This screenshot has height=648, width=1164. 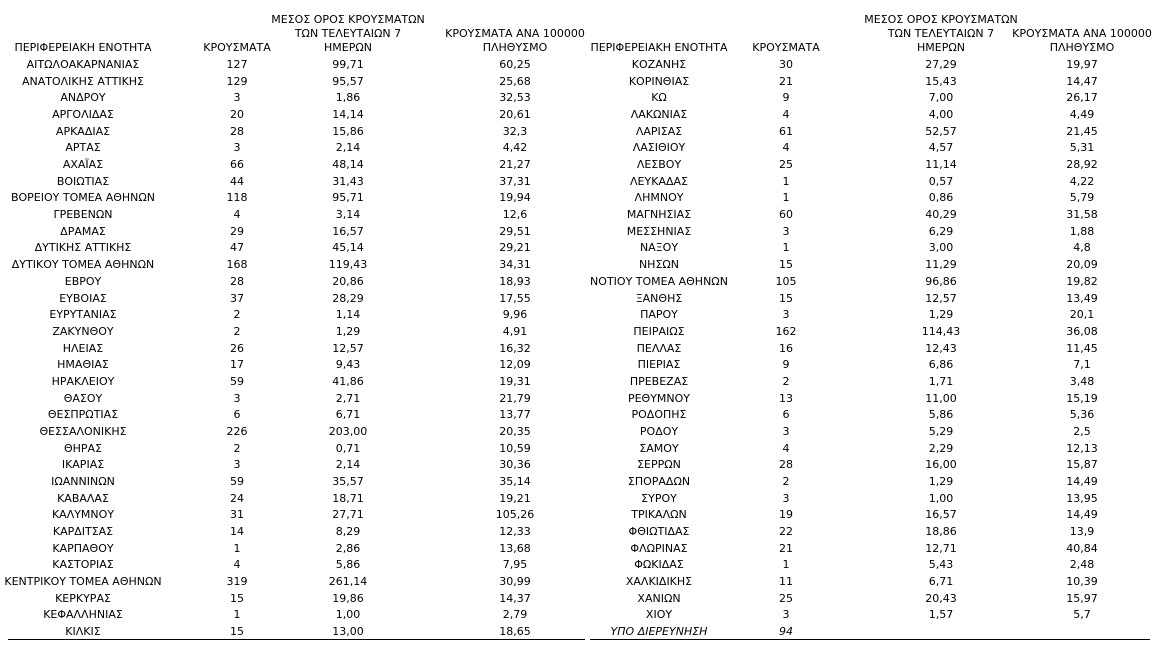 I want to click on cell: 19,82, so click(x=1082, y=281).